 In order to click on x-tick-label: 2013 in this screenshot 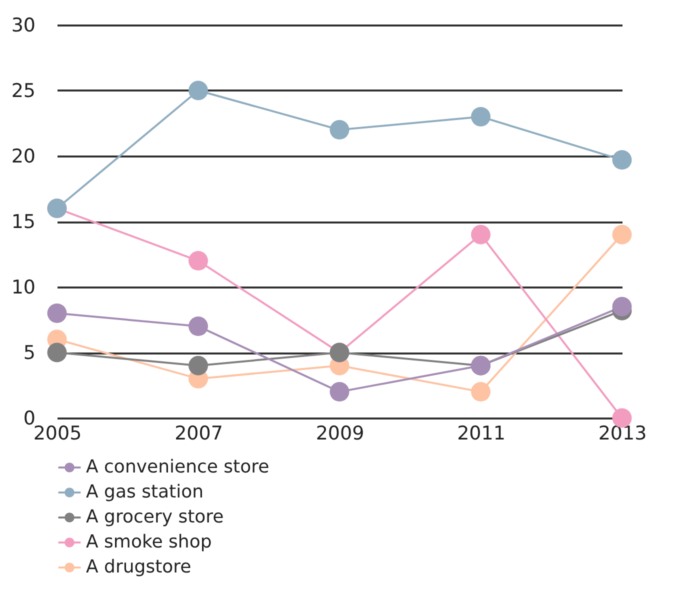, I will do `click(622, 433)`.